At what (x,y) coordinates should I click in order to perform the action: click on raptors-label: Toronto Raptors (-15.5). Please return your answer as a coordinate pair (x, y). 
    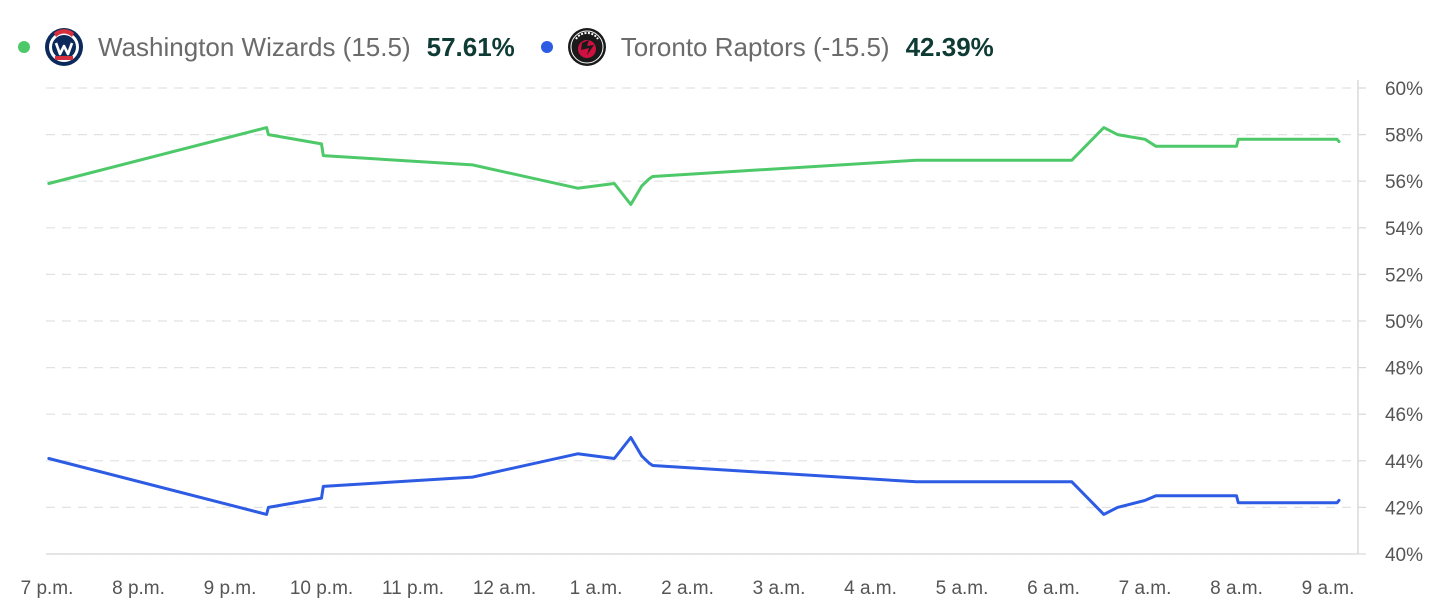
    Looking at the image, I should click on (755, 46).